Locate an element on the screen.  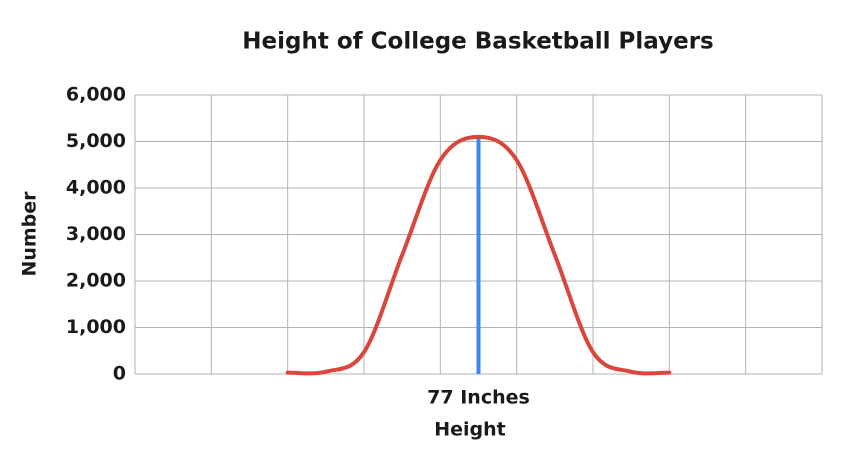
y-axis-label: Number is located at coordinates (30, 234).